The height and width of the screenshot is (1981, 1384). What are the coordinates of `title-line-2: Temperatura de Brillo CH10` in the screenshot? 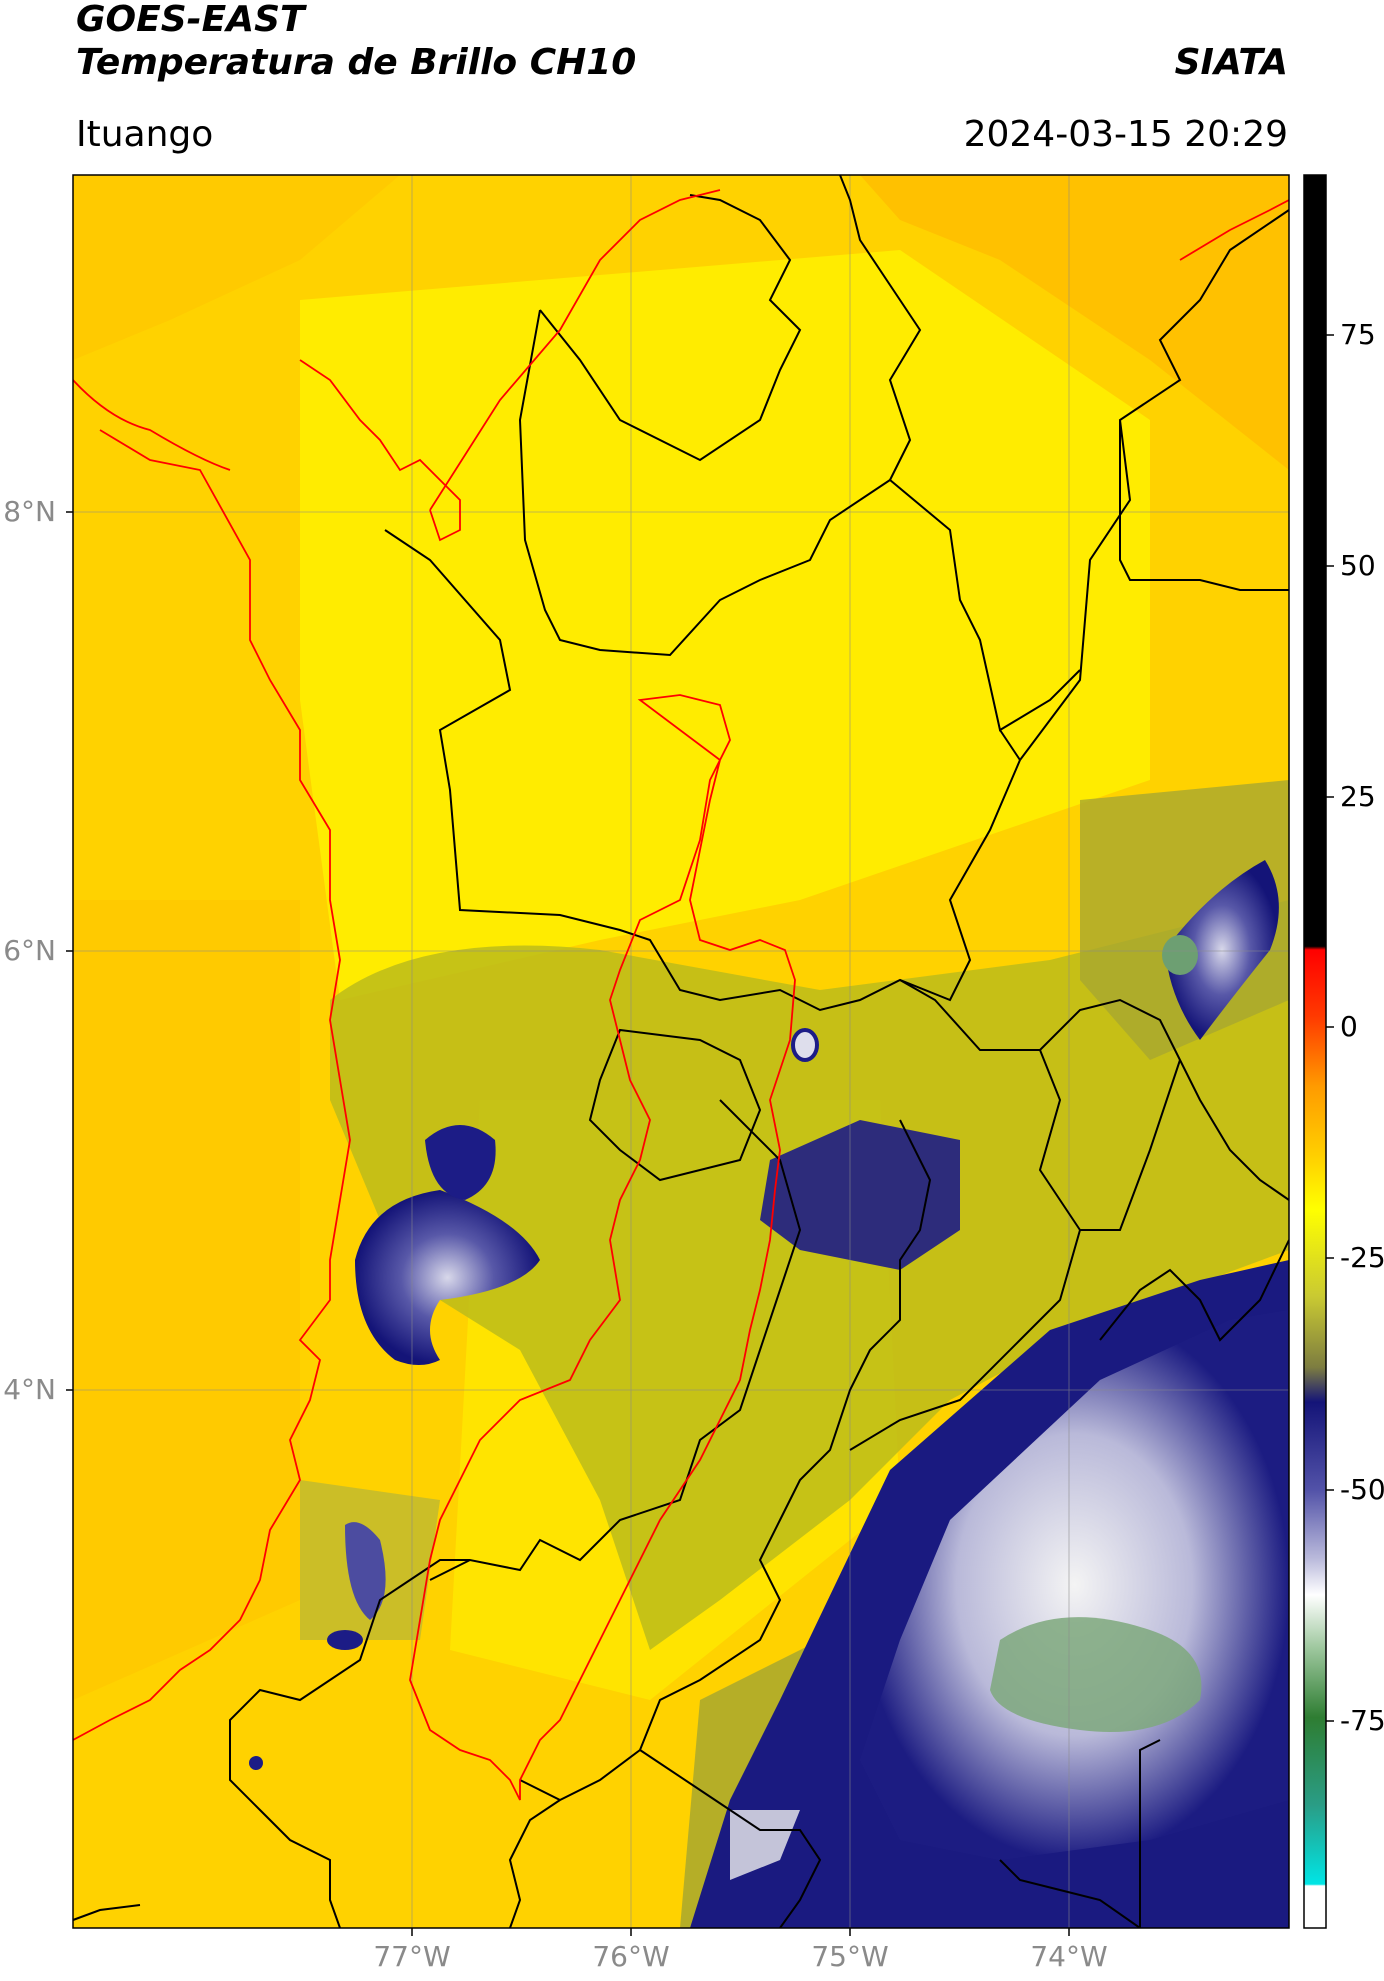 It's located at (356, 62).